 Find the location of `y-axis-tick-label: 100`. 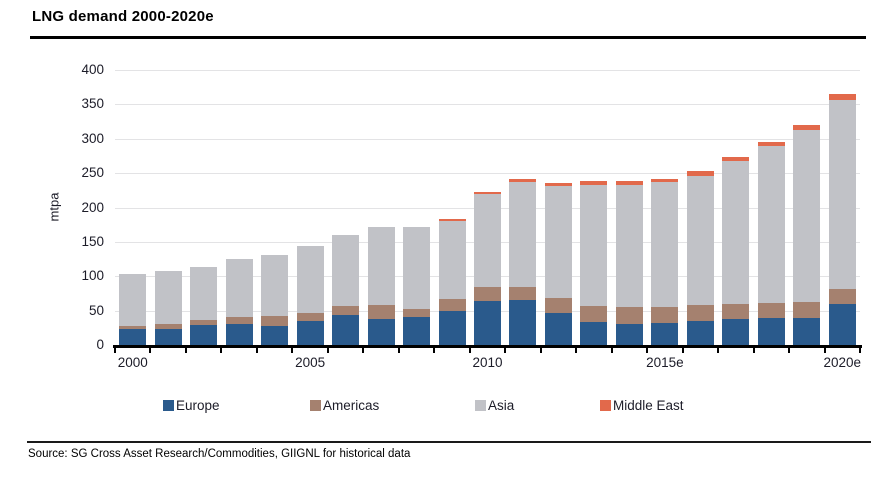

y-axis-tick-label: 100 is located at coordinates (92, 276).